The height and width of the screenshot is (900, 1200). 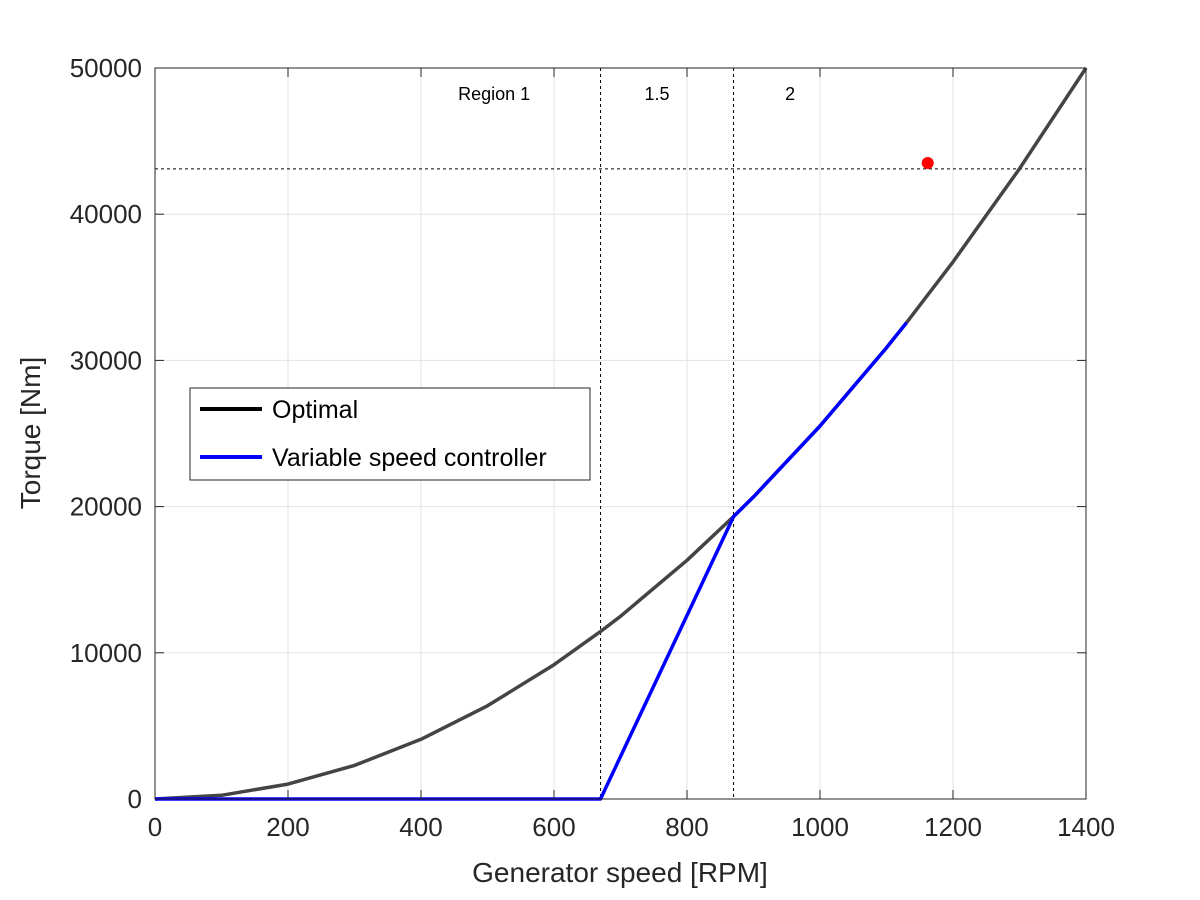 I want to click on legend: Optimal Variable speed controller, so click(x=390, y=434).